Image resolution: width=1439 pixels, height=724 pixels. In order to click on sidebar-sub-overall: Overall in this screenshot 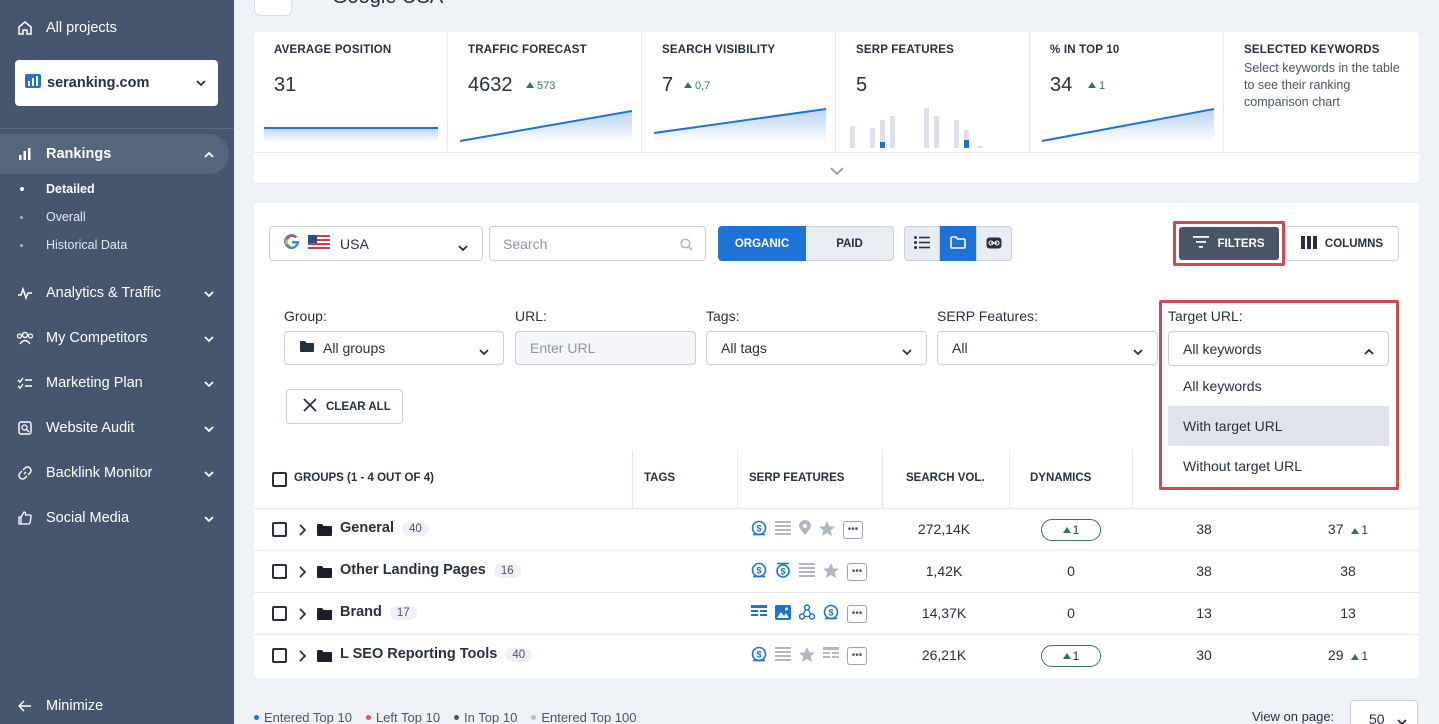, I will do `click(53, 217)`.